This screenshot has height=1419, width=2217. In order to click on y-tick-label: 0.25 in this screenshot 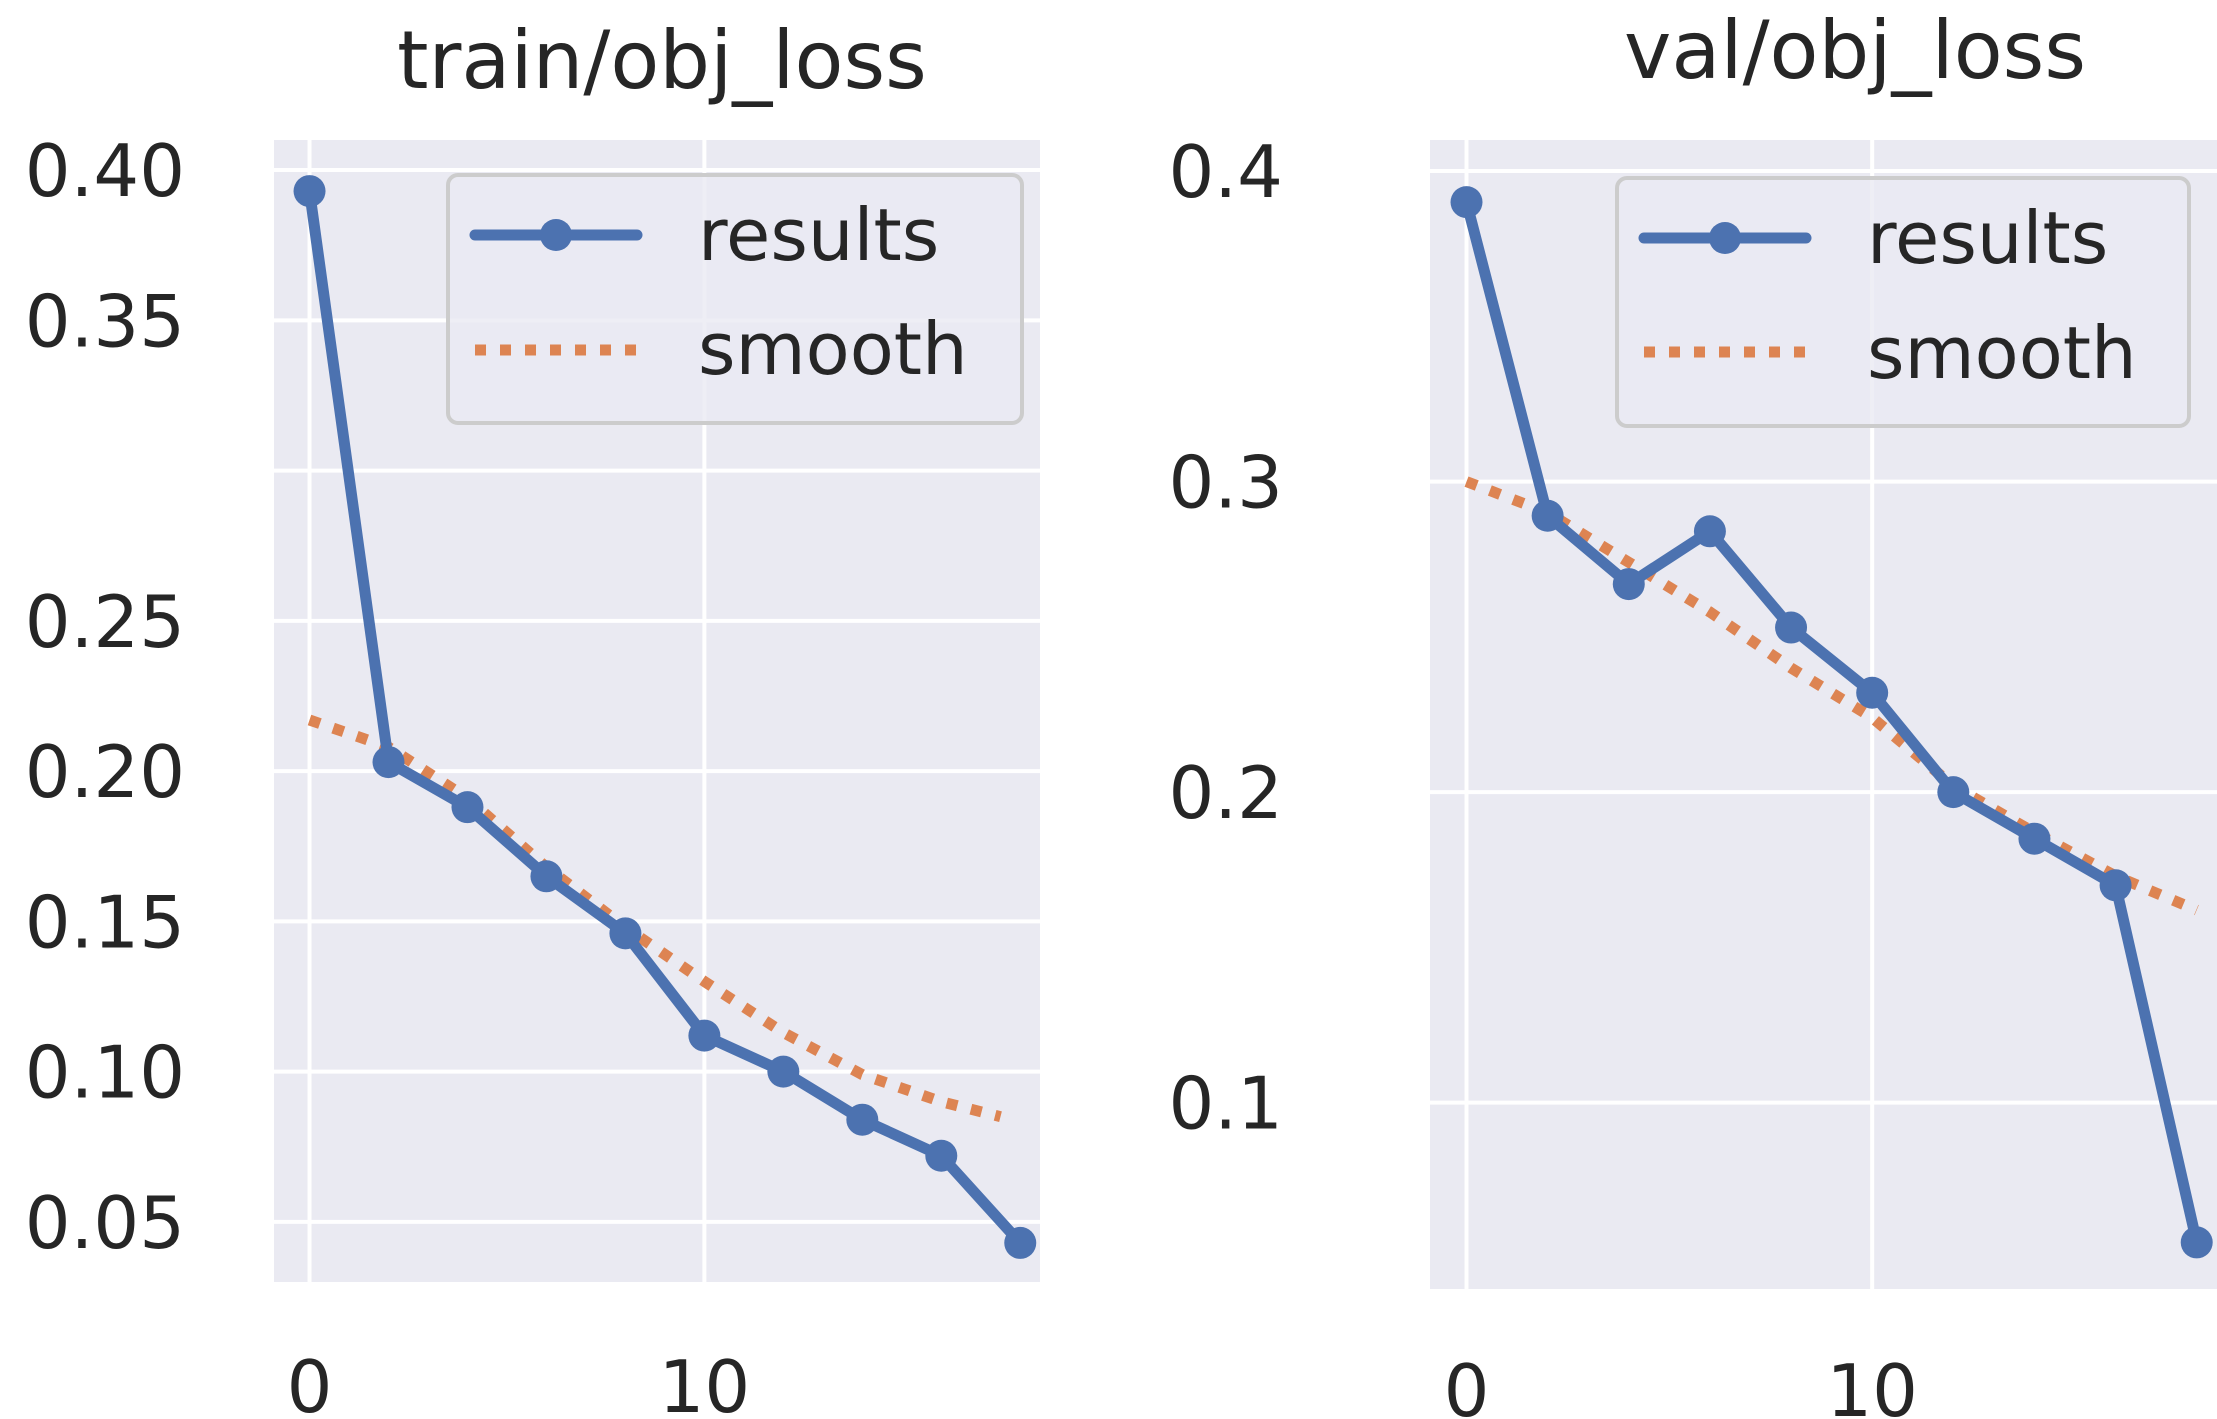, I will do `click(105, 622)`.